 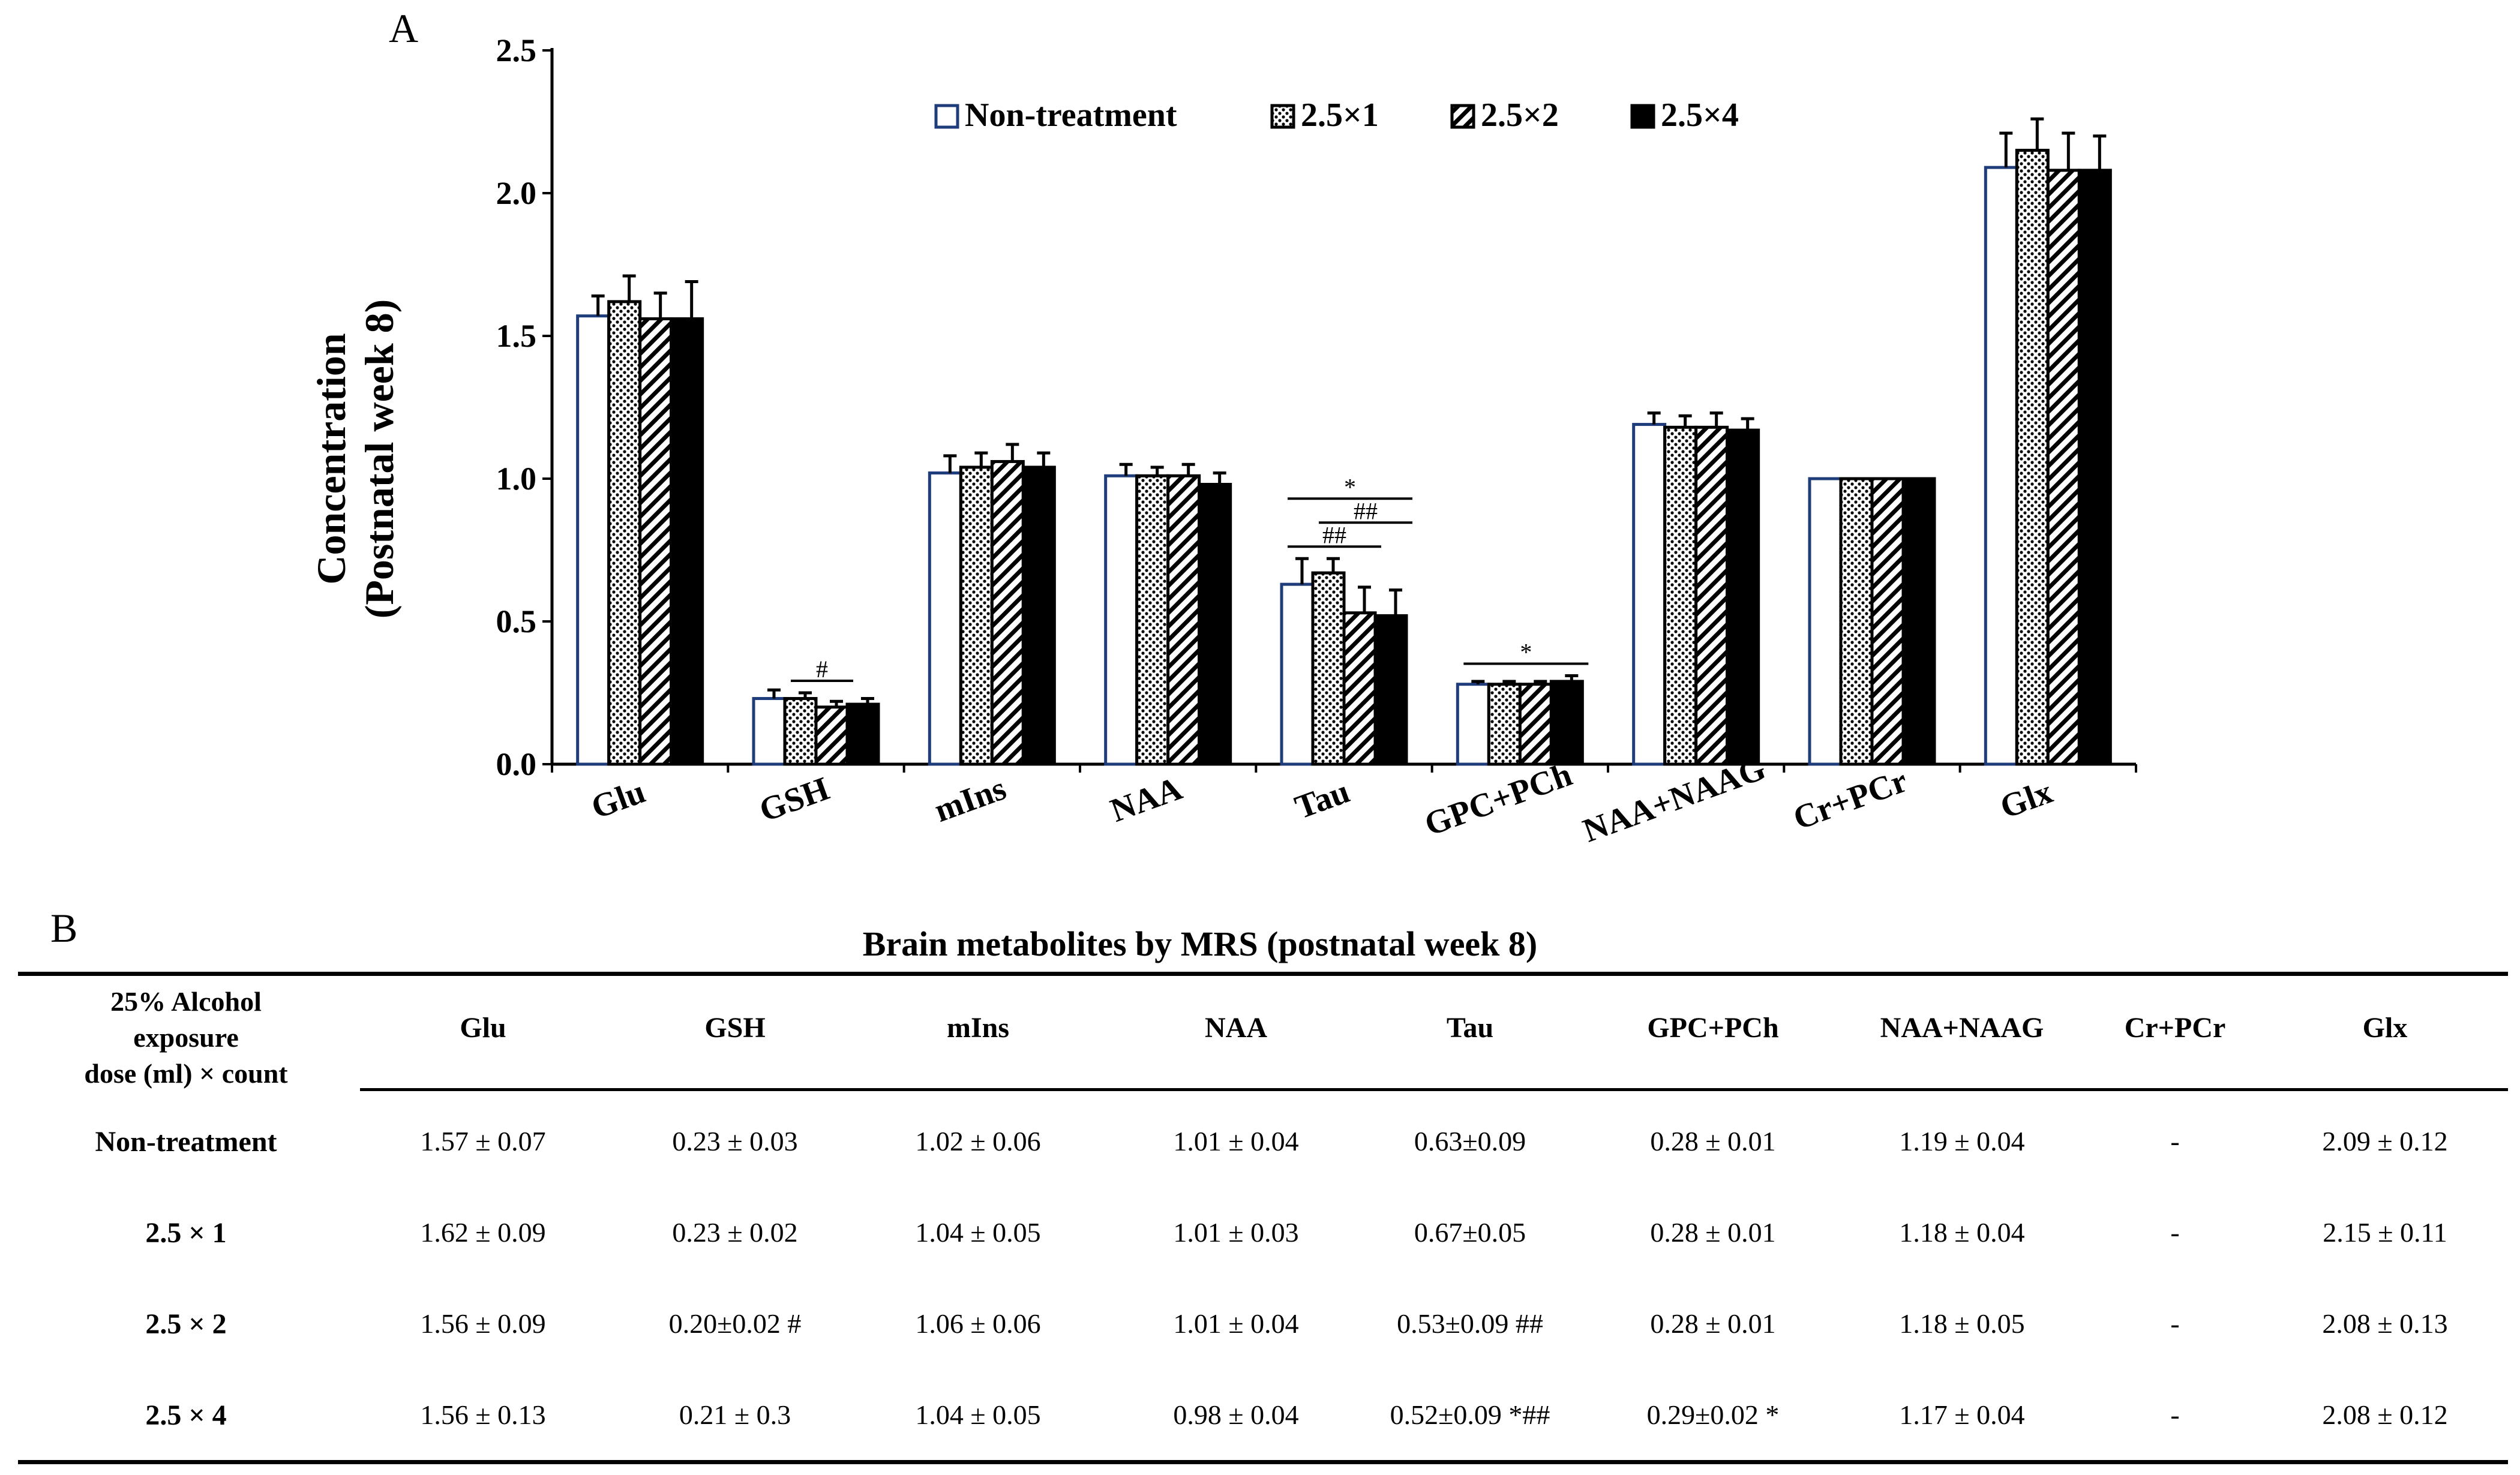 I want to click on table-cell: 1.18 ± 0.05, so click(x=1962, y=1323).